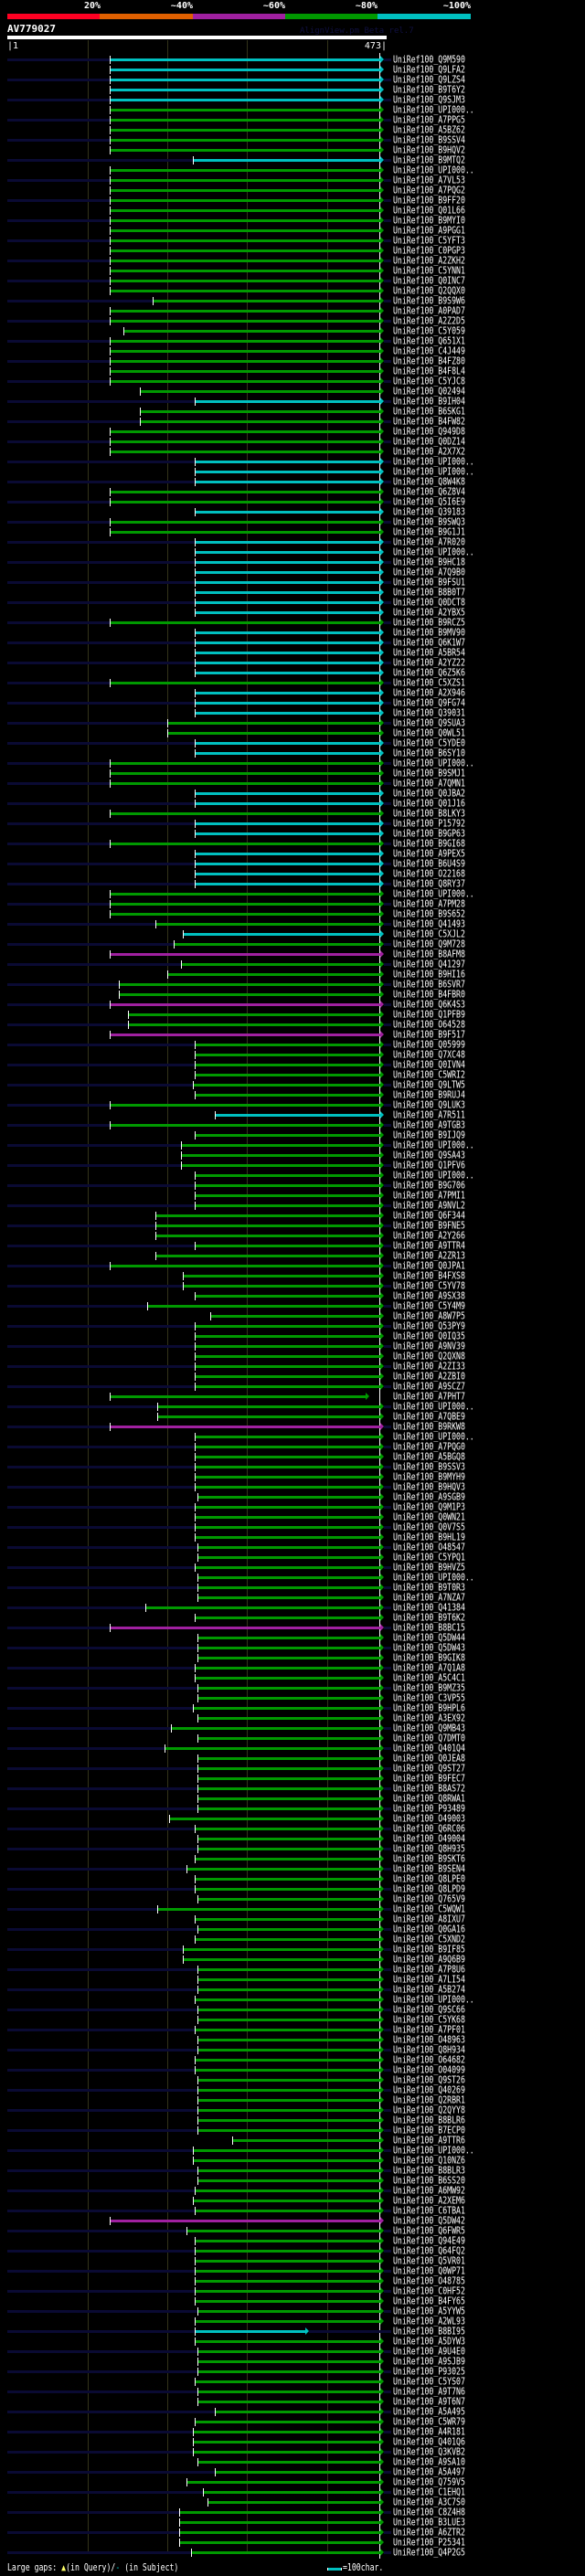  I want to click on hit-label: UniRef100_A5BGQ8, so click(429, 1456).